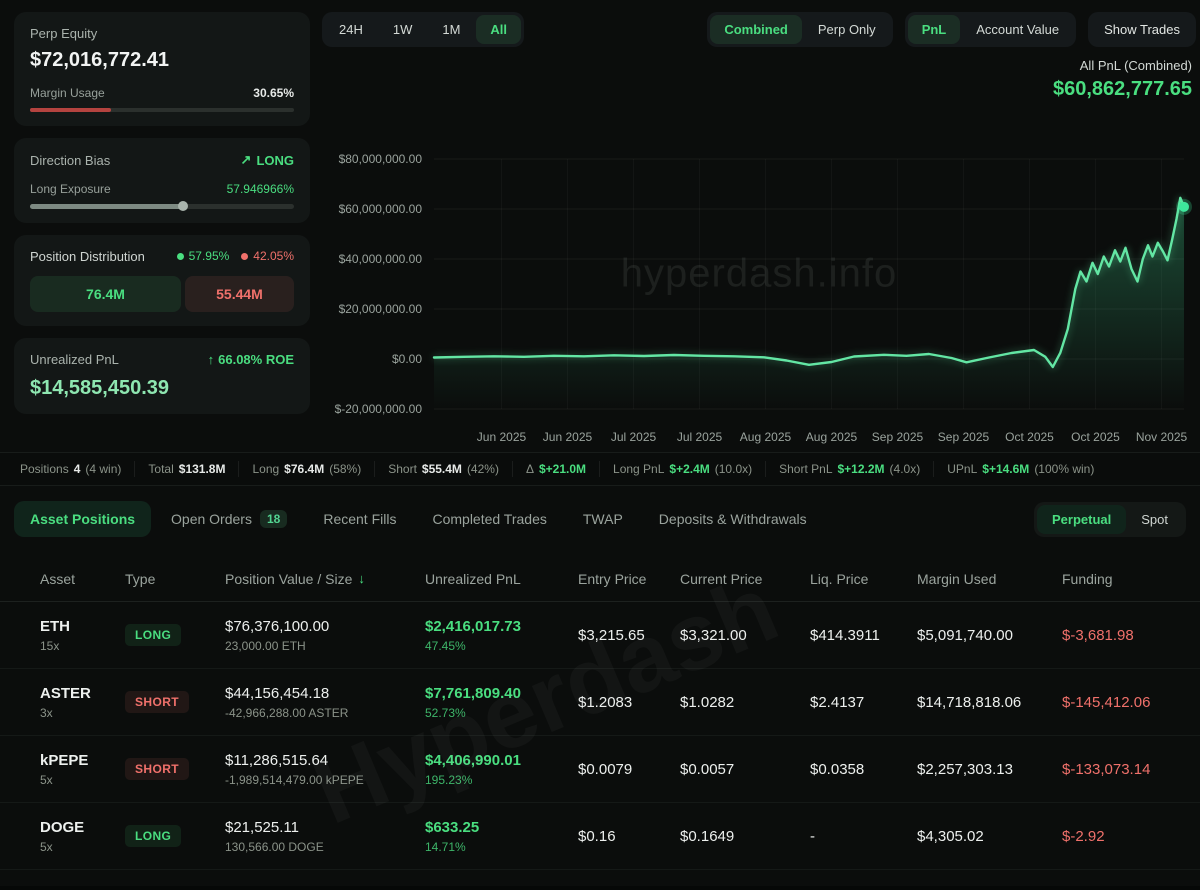  I want to click on cell-margin-used: $5,091,740.00, so click(965, 635).